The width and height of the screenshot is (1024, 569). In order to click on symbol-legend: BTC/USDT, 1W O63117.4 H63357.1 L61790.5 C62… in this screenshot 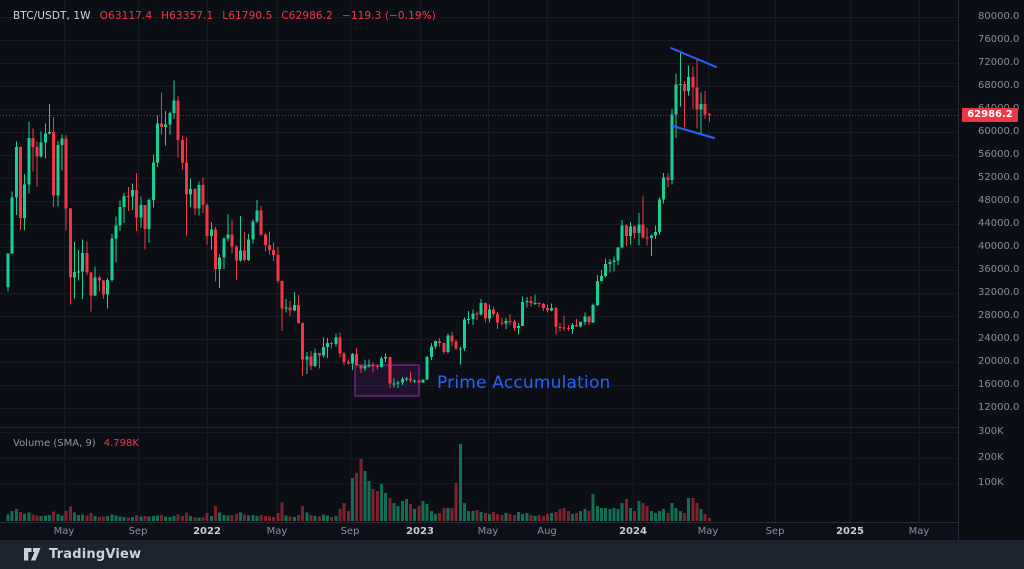, I will do `click(224, 16)`.